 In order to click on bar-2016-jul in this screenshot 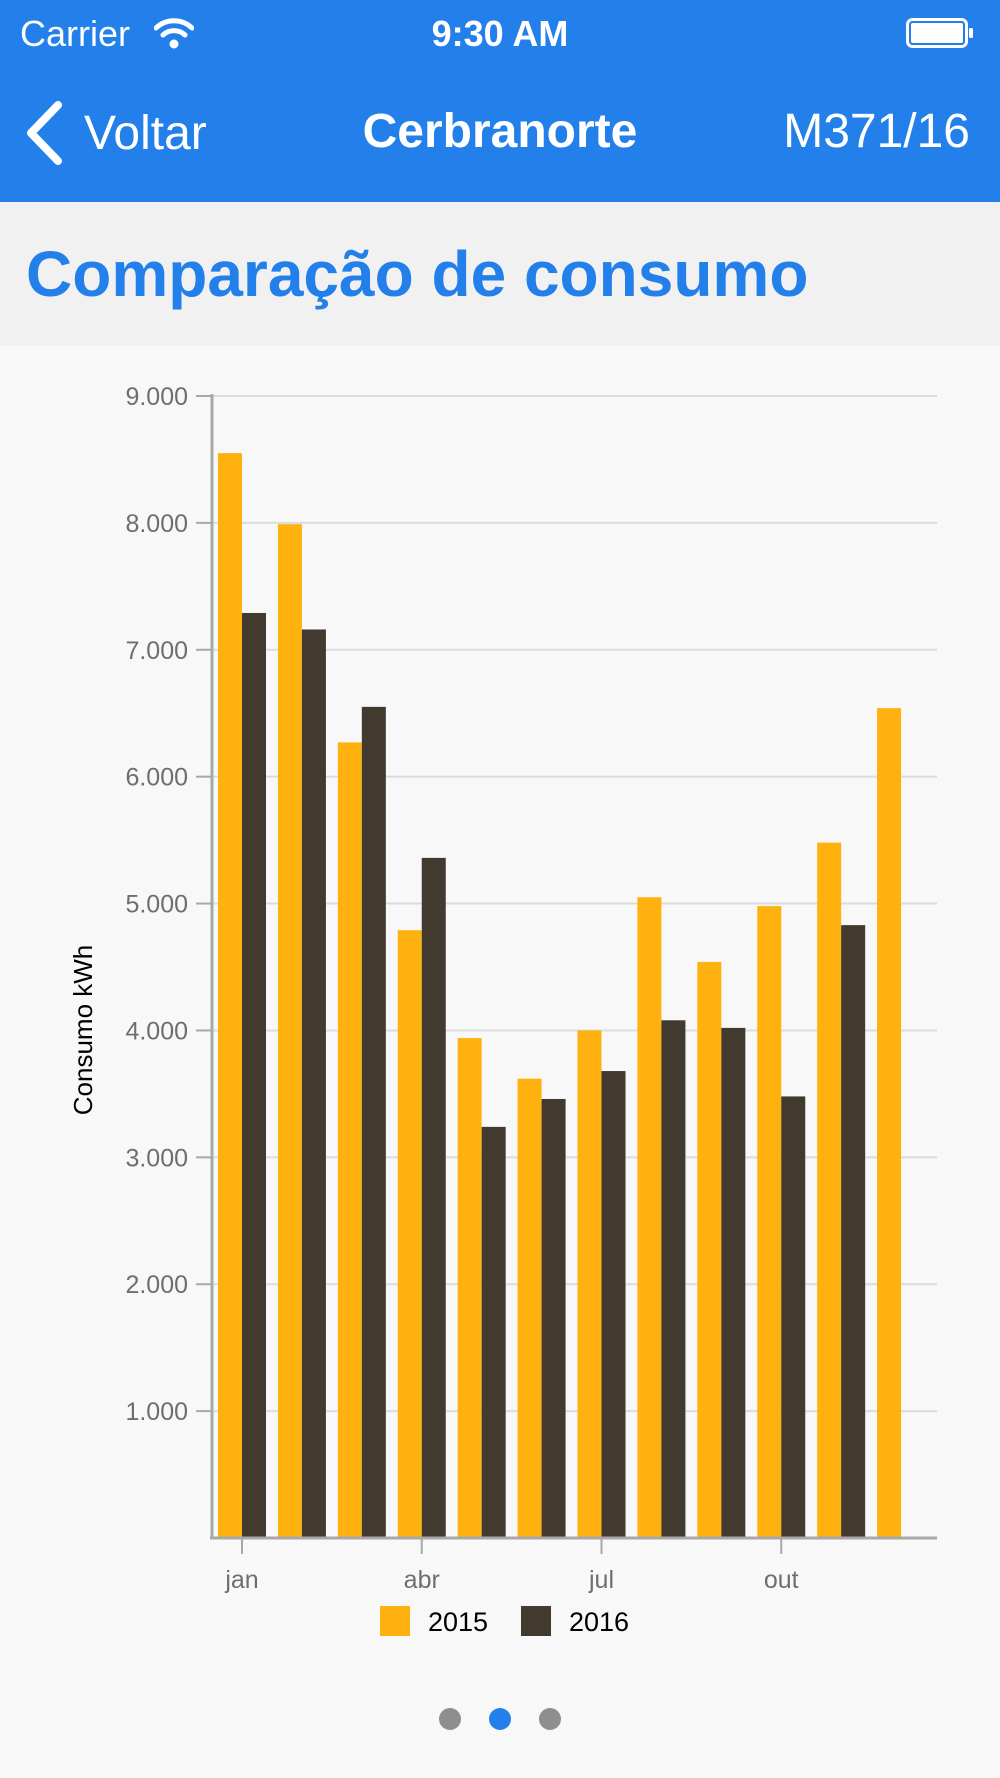, I will do `click(613, 1304)`.